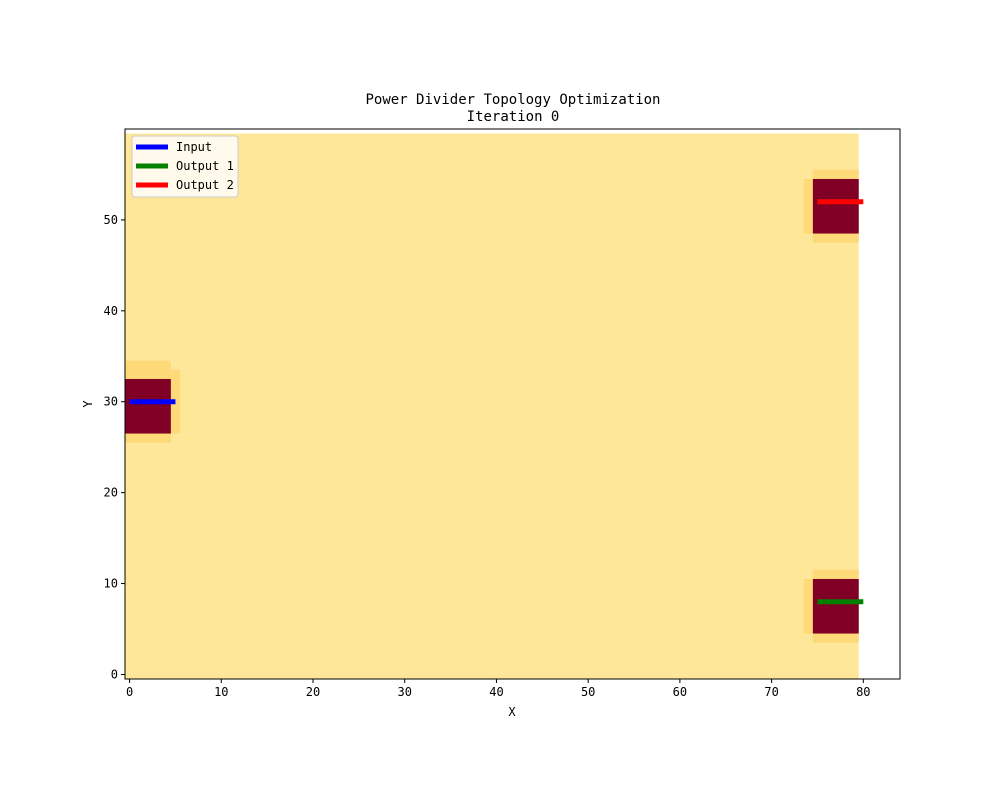 The image size is (1000, 800). Describe the element at coordinates (114, 674) in the screenshot. I see `y-tick-label: 0` at that location.